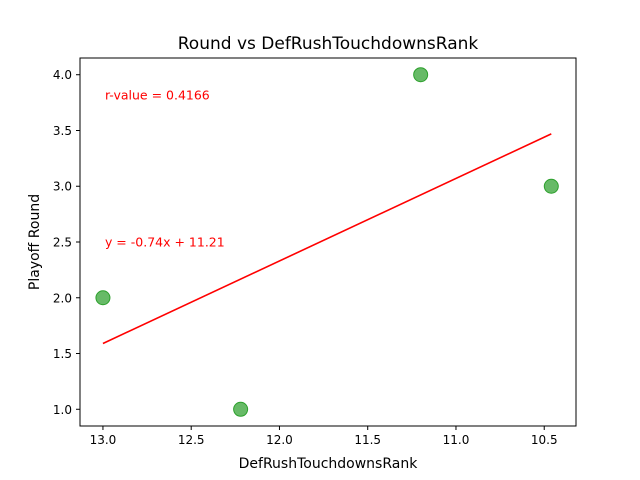 This screenshot has height=480, width=640. I want to click on x-tick-label: 10.5, so click(544, 440).